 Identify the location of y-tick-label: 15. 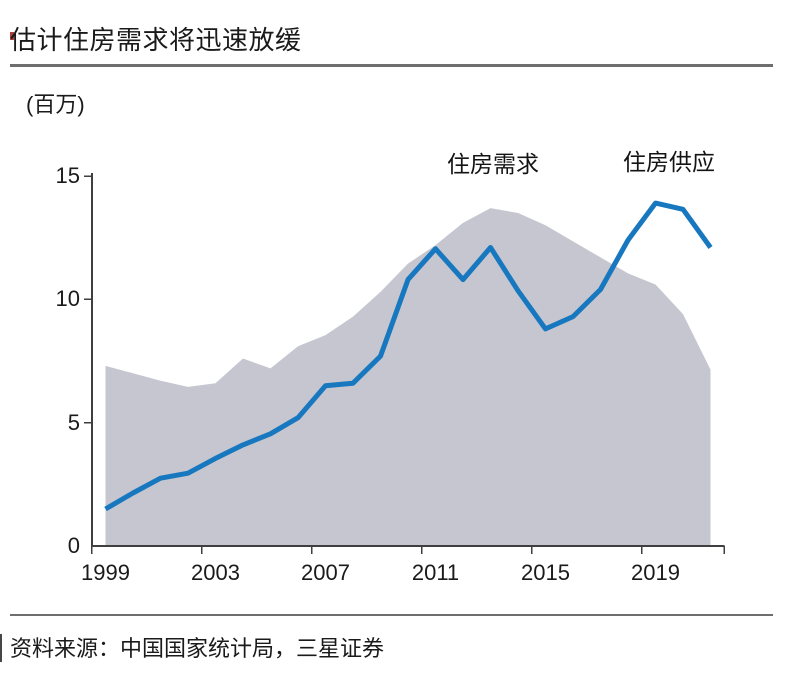
(67, 175).